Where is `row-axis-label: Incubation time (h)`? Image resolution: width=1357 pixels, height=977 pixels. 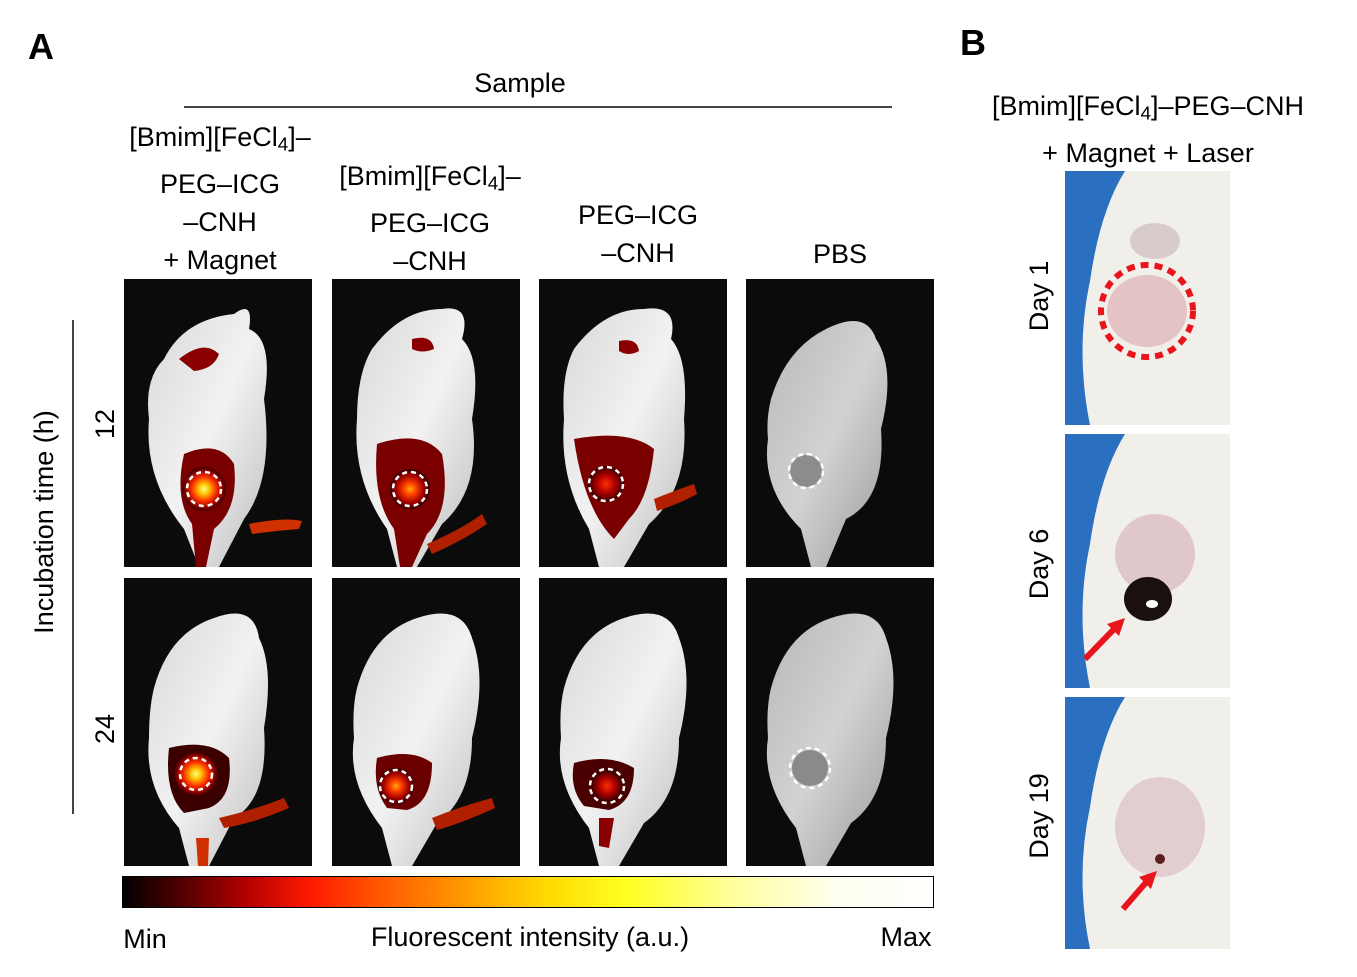
row-axis-label: Incubation time (h) is located at coordinates (44, 522).